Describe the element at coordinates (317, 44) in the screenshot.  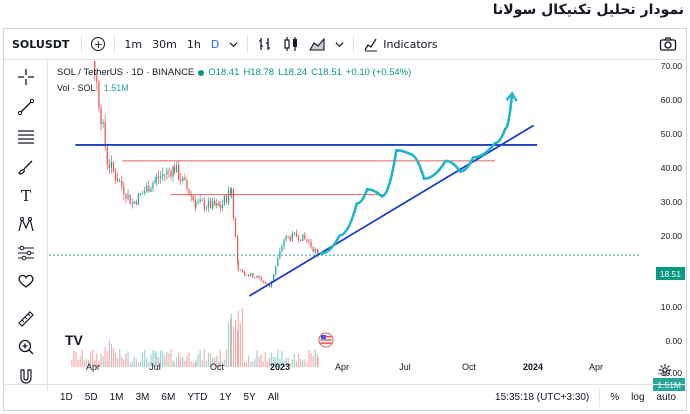
I see `area-style-button` at that location.